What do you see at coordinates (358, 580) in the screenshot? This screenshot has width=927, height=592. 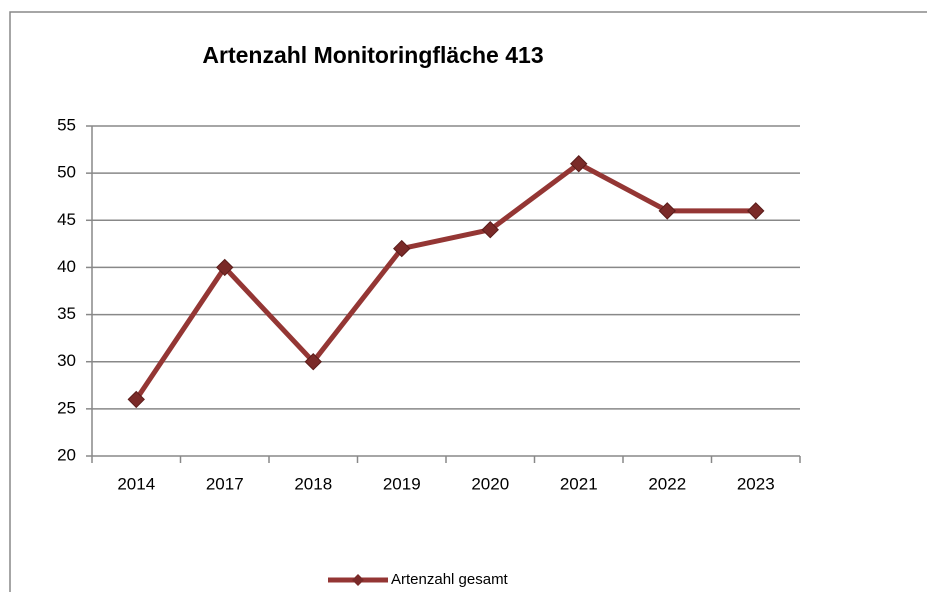 I see `legend-marker` at bounding box center [358, 580].